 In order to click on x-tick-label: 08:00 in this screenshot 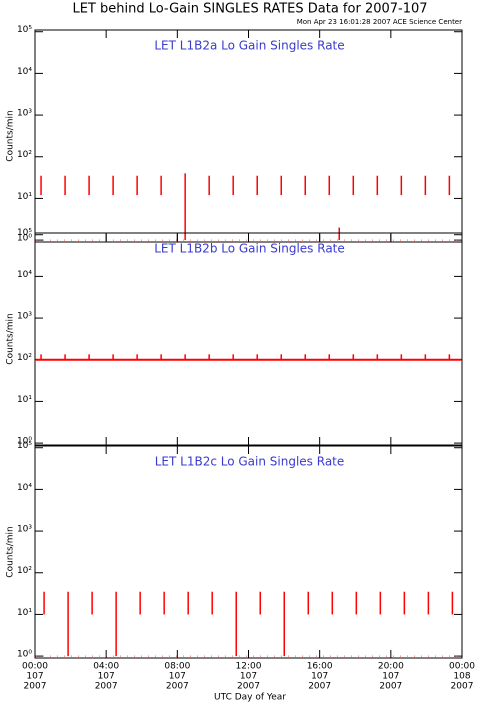, I will do `click(177, 667)`.